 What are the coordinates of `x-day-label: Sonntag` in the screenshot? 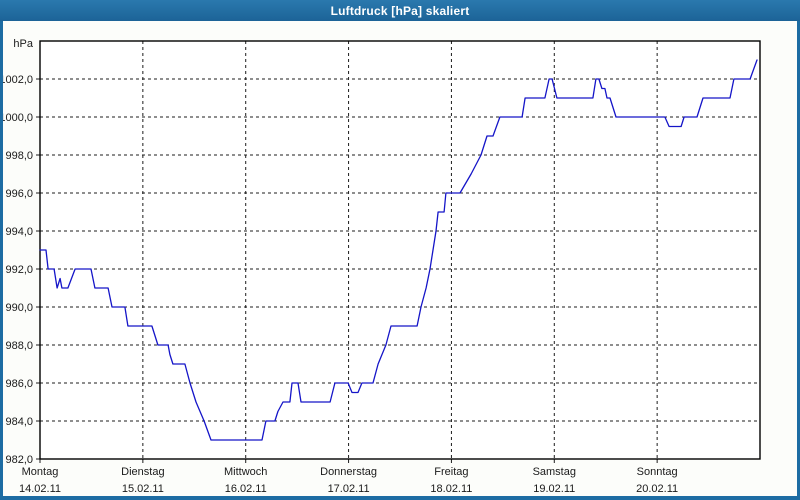 It's located at (657, 472).